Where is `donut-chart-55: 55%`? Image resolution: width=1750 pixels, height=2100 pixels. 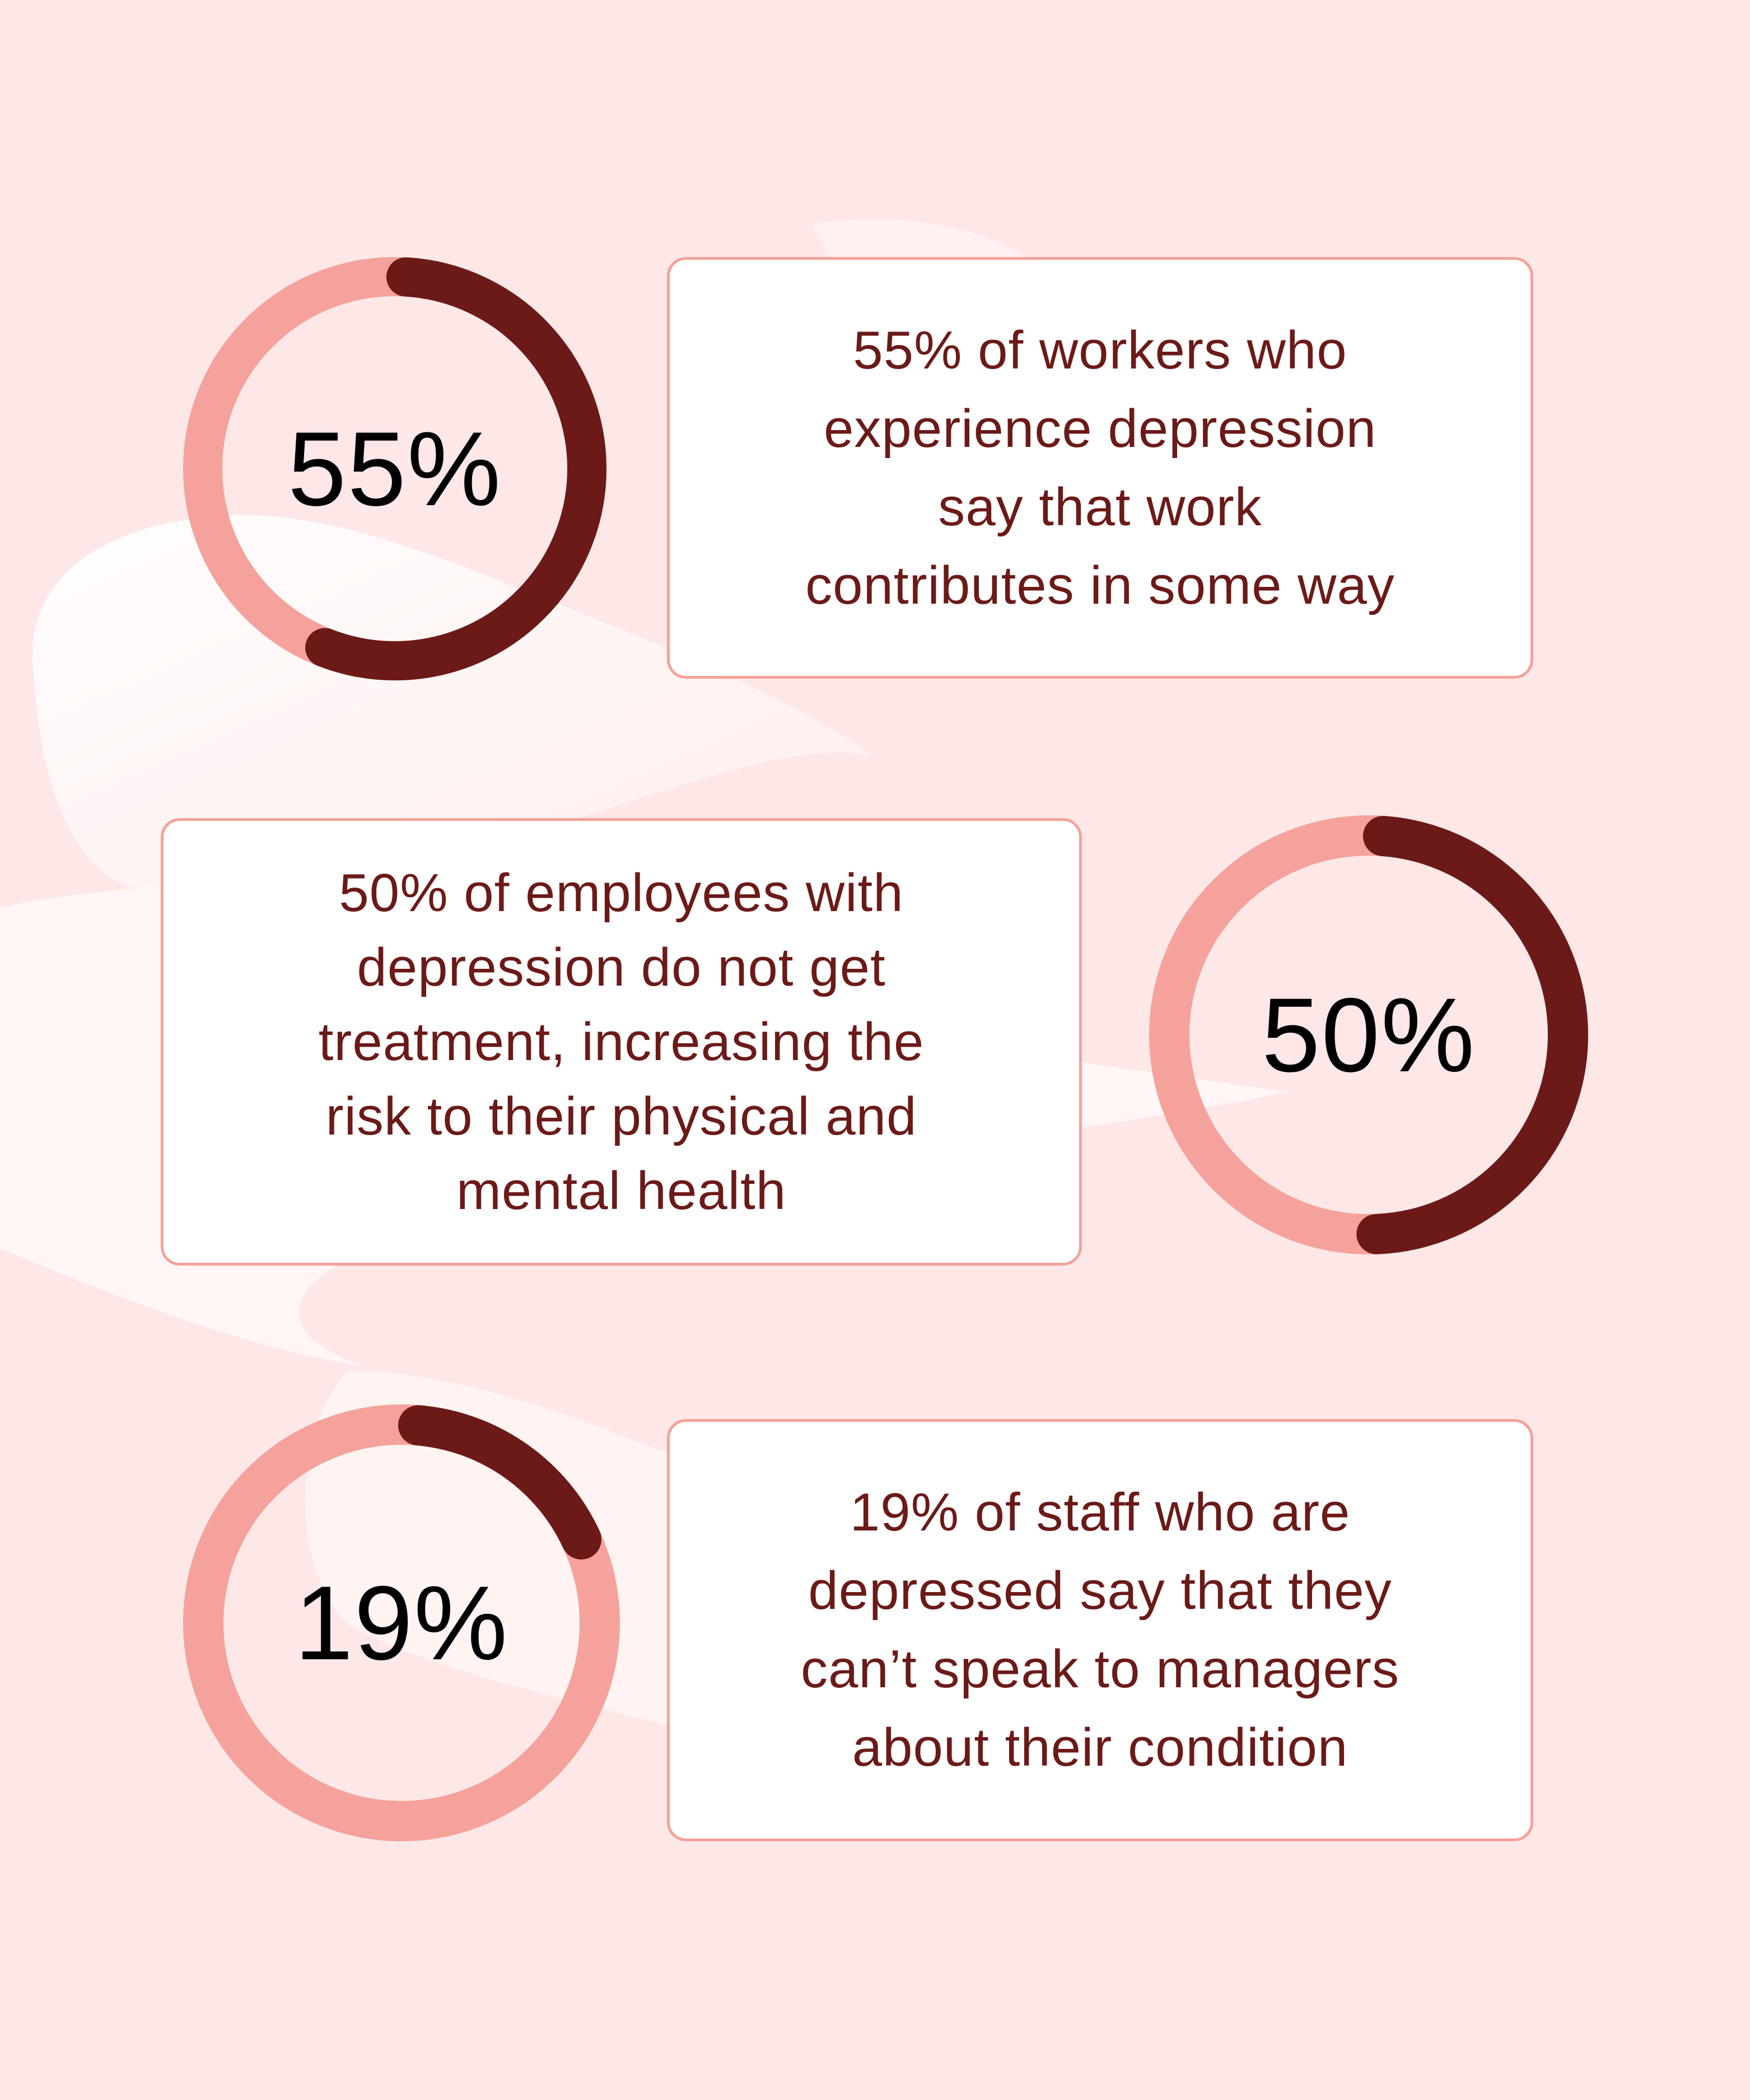 donut-chart-55: 55% is located at coordinates (395, 469).